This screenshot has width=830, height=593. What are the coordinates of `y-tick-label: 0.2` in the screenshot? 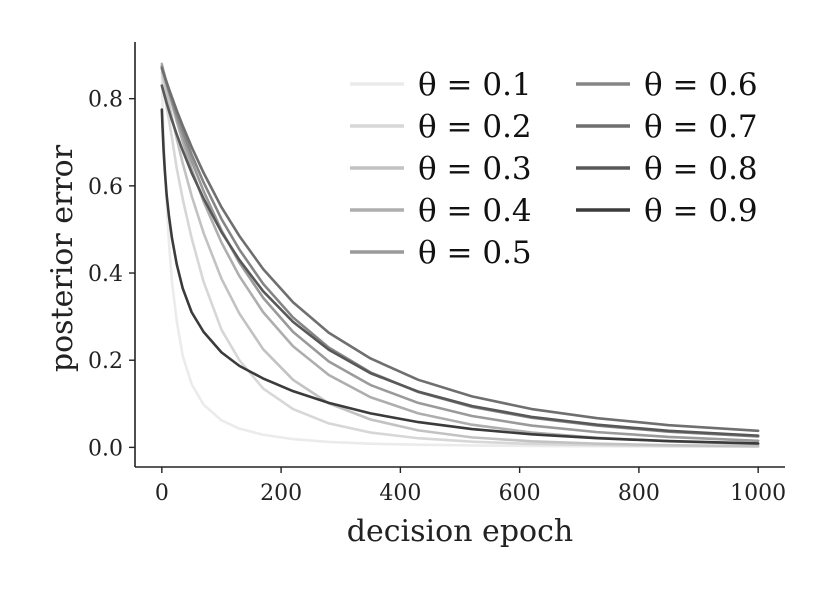 It's located at (105, 361).